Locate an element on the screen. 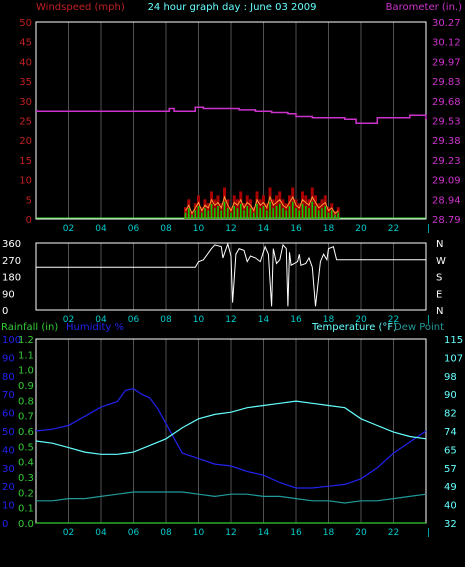 Image resolution: width=465 pixels, height=567 pixels. rain-tick-label: 1.2 is located at coordinates (26, 340).